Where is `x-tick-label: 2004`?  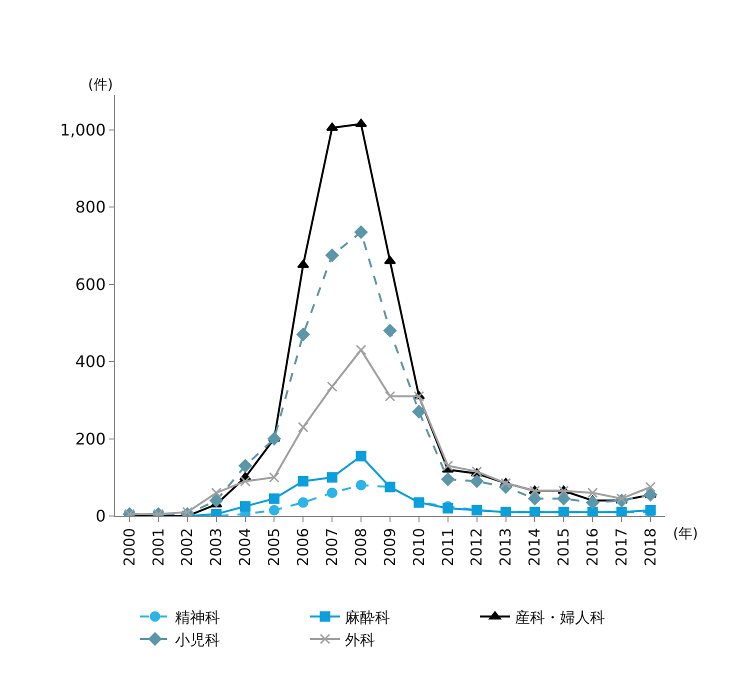 x-tick-label: 2004 is located at coordinates (245, 547).